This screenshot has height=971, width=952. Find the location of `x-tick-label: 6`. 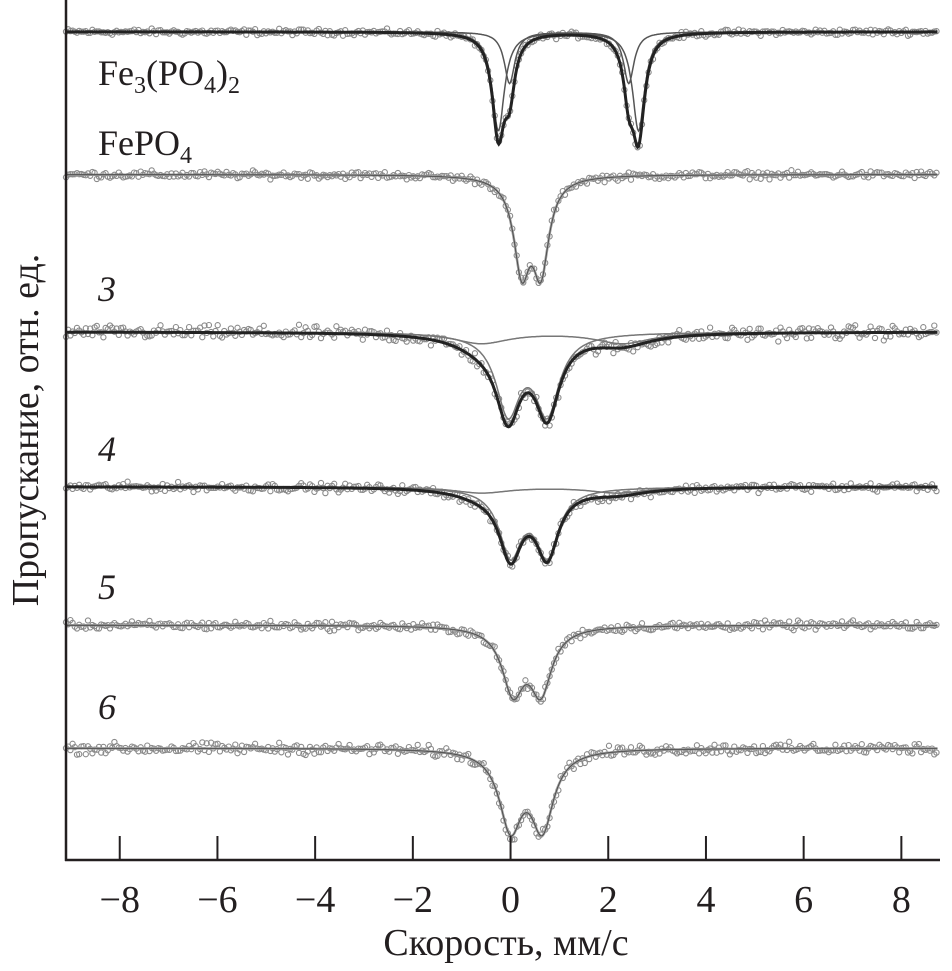

x-tick-label: 6 is located at coordinates (803, 900).